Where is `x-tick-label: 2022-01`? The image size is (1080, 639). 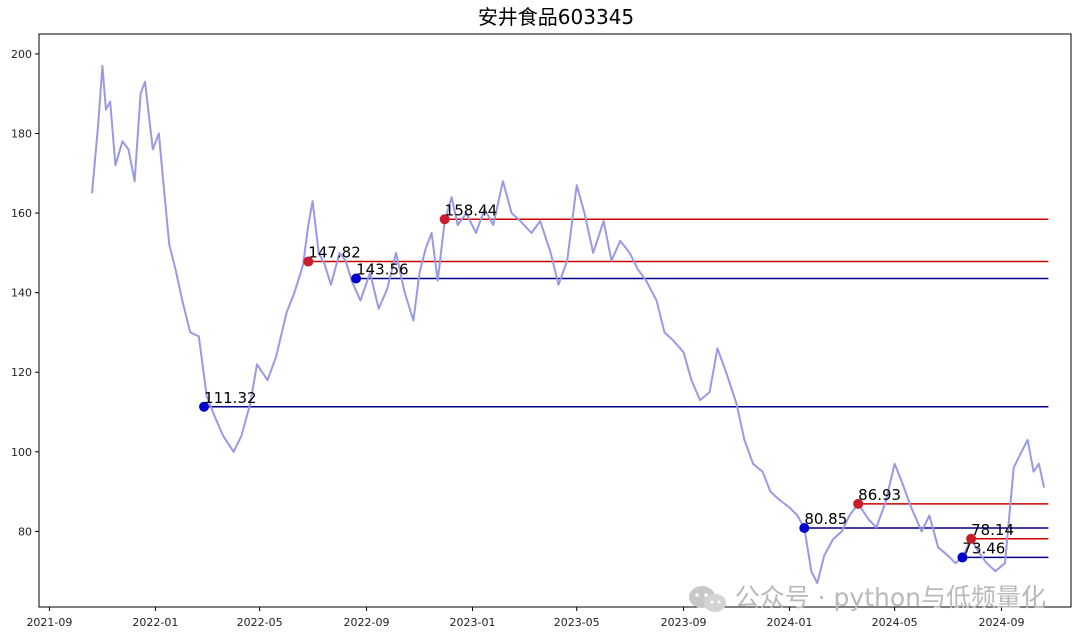
x-tick-label: 2022-01 is located at coordinates (155, 622).